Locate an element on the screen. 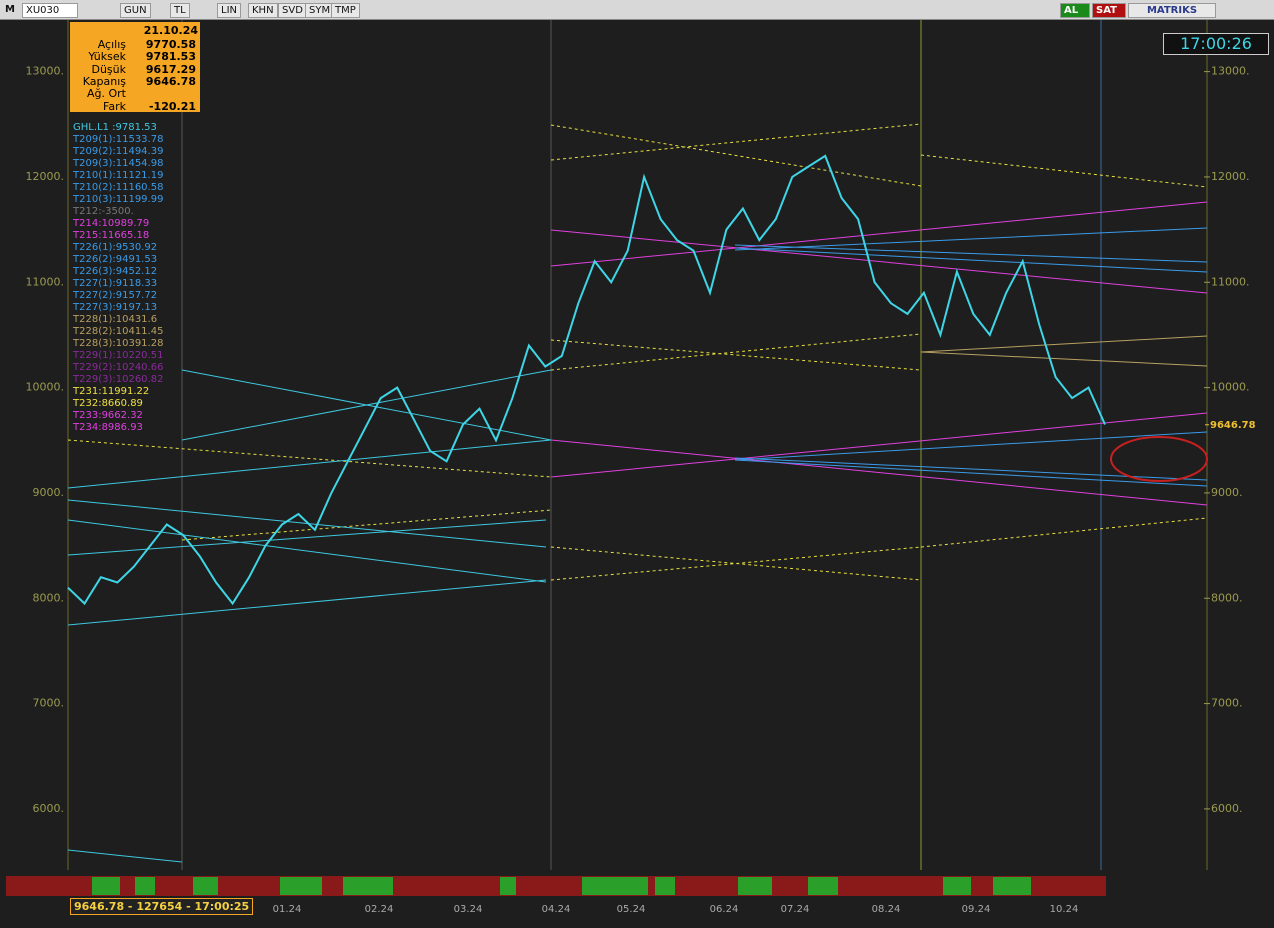 The width and height of the screenshot is (1274, 928). y-tick-label-right: 11000. is located at coordinates (1230, 281).